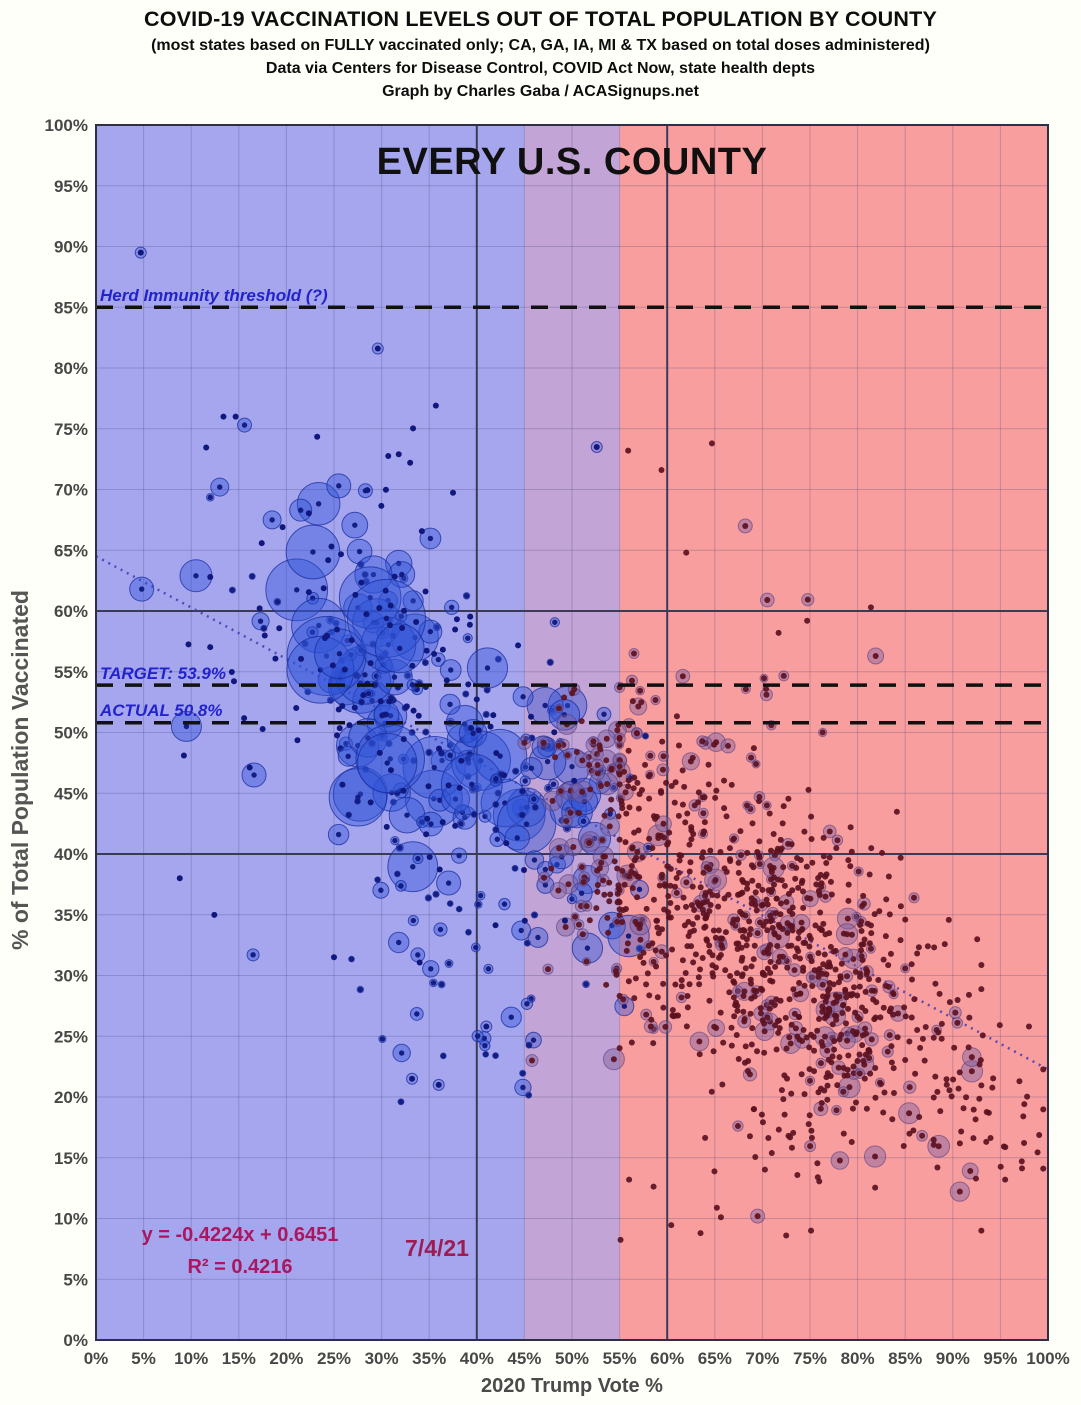 Image resolution: width=1081 pixels, height=1405 pixels. Describe the element at coordinates (71, 1036) in the screenshot. I see `y-tick-label: 25%` at that location.